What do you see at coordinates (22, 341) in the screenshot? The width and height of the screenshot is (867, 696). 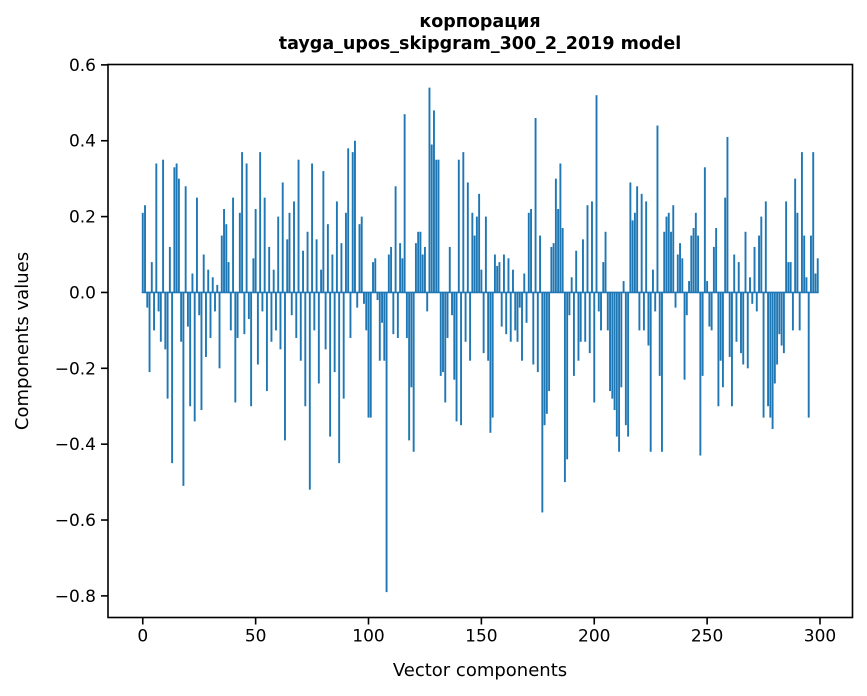 I see `y-axis-label: Components values` at bounding box center [22, 341].